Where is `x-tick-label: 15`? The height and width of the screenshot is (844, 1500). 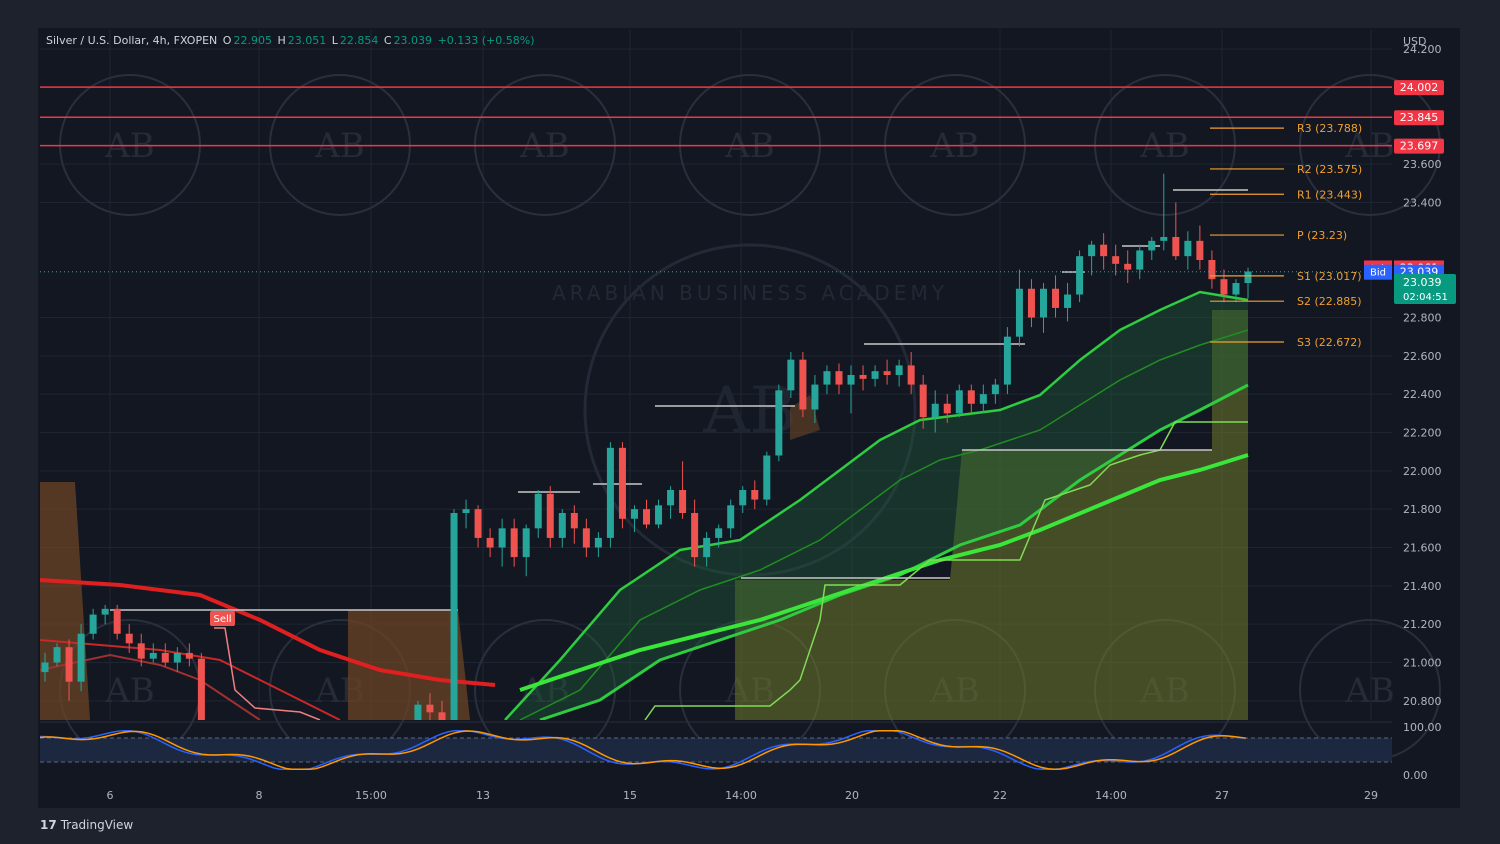 x-tick-label: 15 is located at coordinates (630, 795).